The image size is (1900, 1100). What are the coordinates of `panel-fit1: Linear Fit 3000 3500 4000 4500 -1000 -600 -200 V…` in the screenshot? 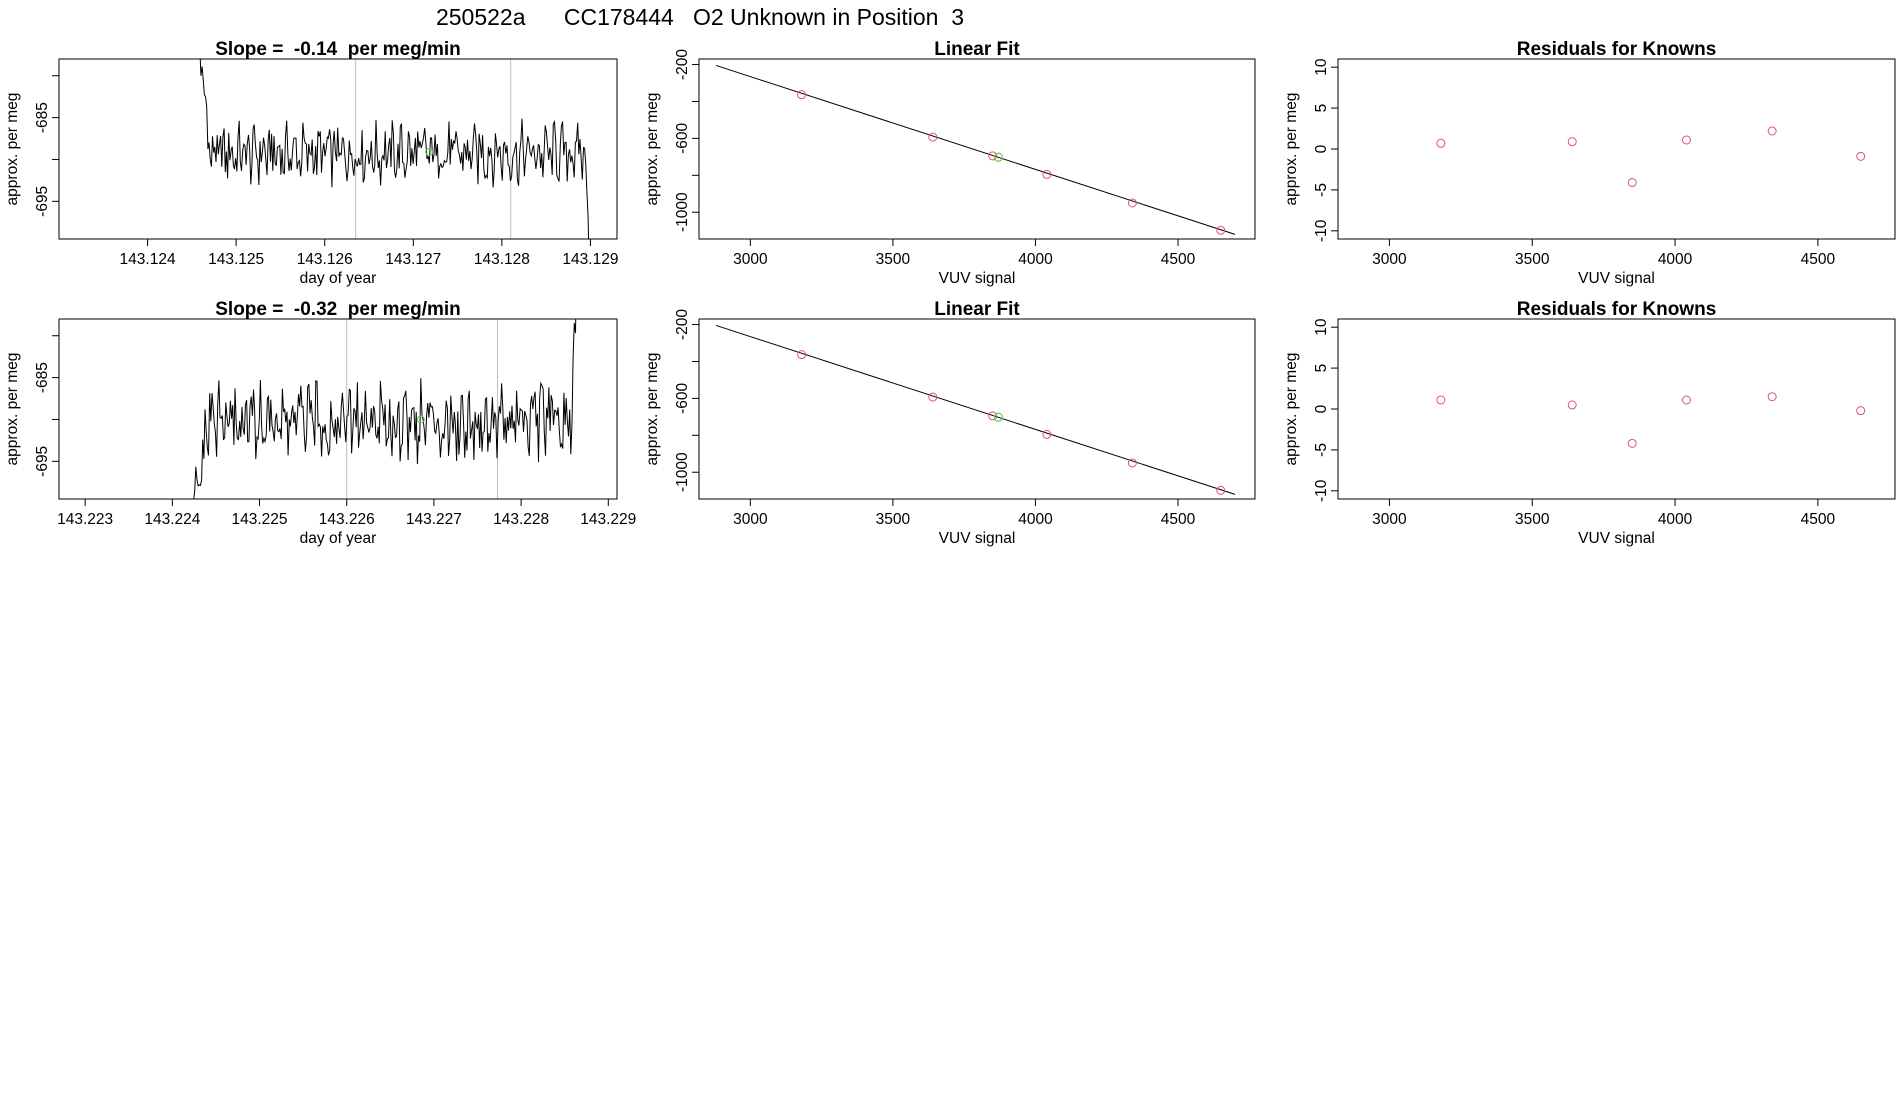 It's located at (950, 163).